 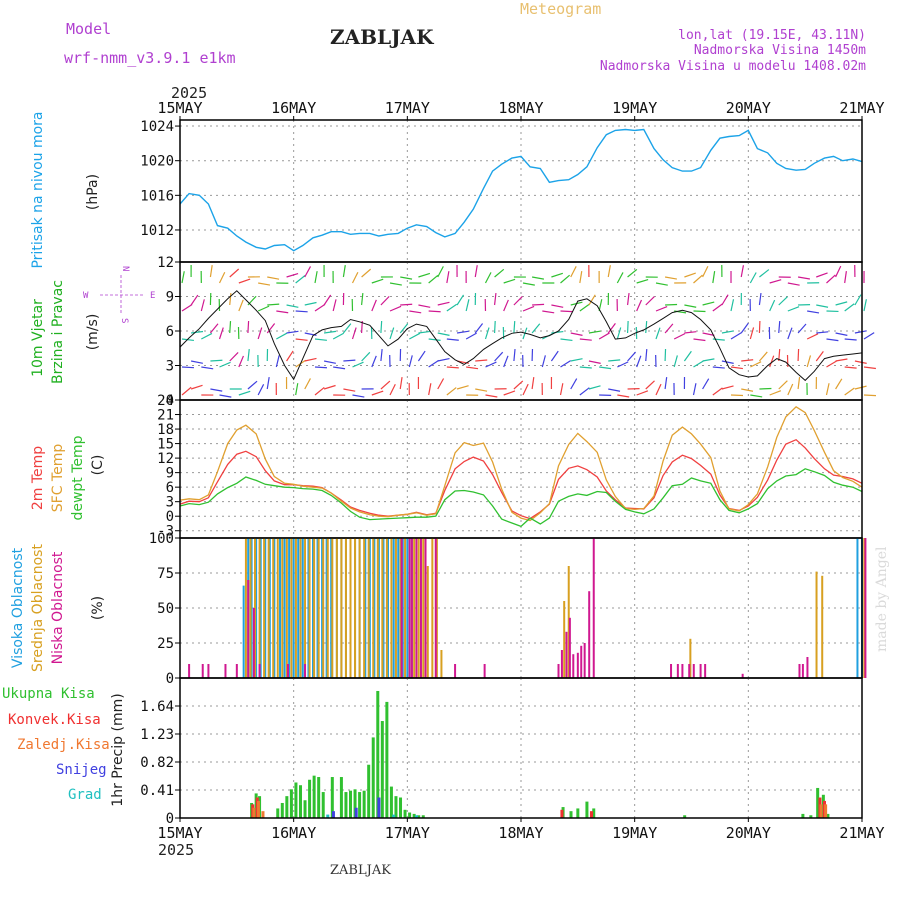 What do you see at coordinates (152, 296) in the screenshot?
I see `compass-east: E` at bounding box center [152, 296].